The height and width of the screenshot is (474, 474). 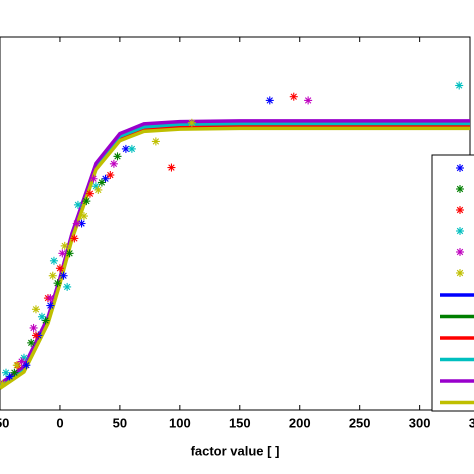 What do you see at coordinates (360, 422) in the screenshot?
I see `x-tick-label: 250` at bounding box center [360, 422].